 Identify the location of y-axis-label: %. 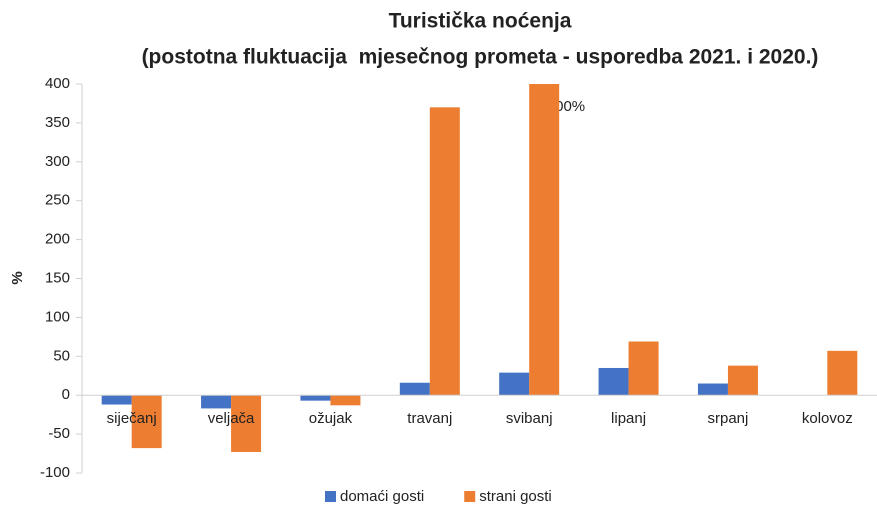
(17, 277).